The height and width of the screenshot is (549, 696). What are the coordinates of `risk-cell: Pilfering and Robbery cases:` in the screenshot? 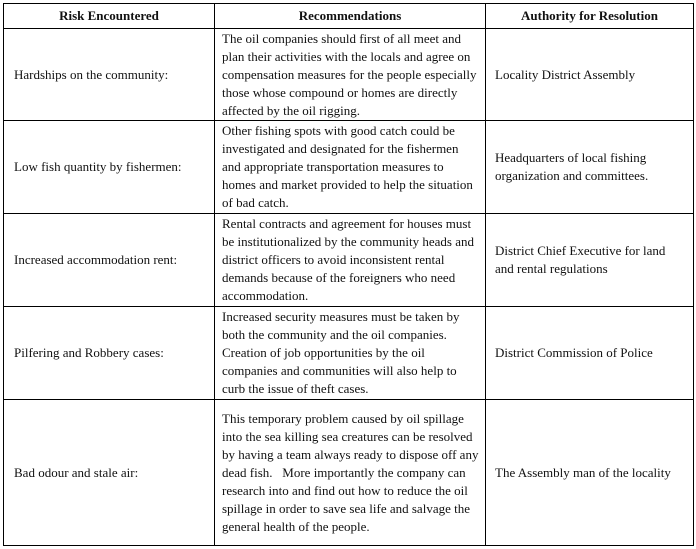 It's located at (109, 353).